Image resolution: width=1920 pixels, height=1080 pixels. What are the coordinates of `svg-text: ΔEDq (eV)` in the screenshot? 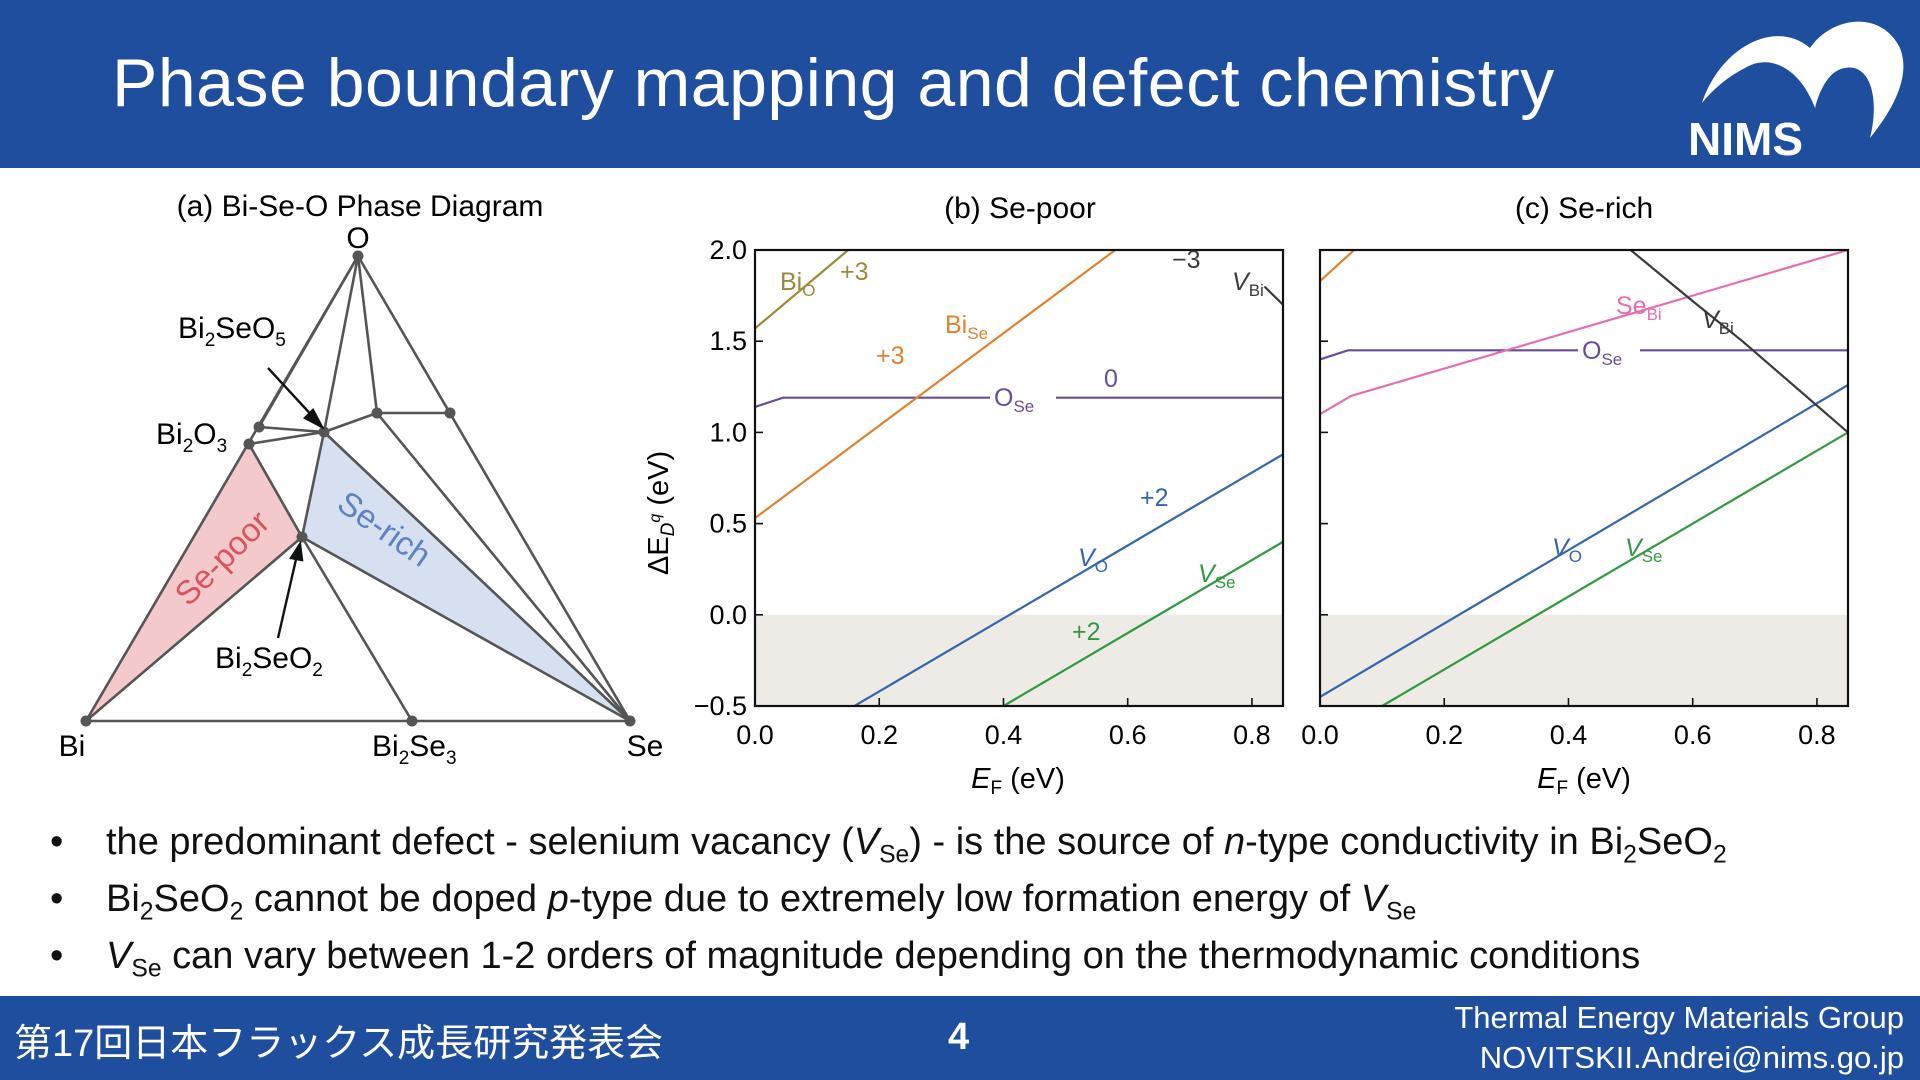 It's located at (661, 513).